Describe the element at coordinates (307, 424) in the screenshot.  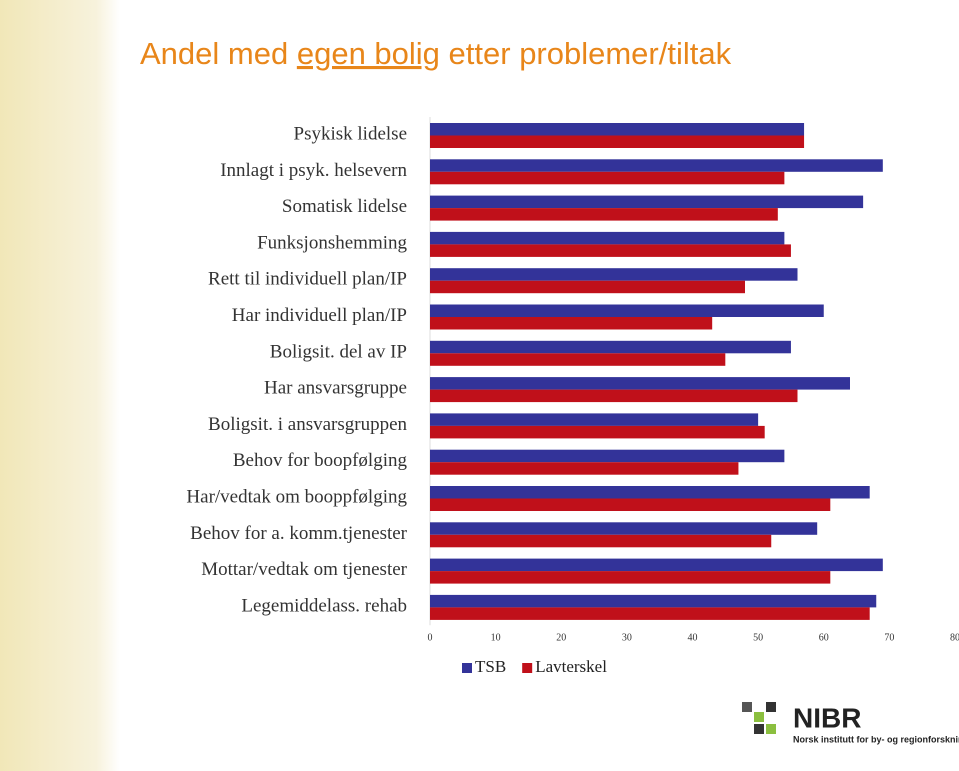
I see `category-label: Boligsit. i ansvarsgruppen` at that location.